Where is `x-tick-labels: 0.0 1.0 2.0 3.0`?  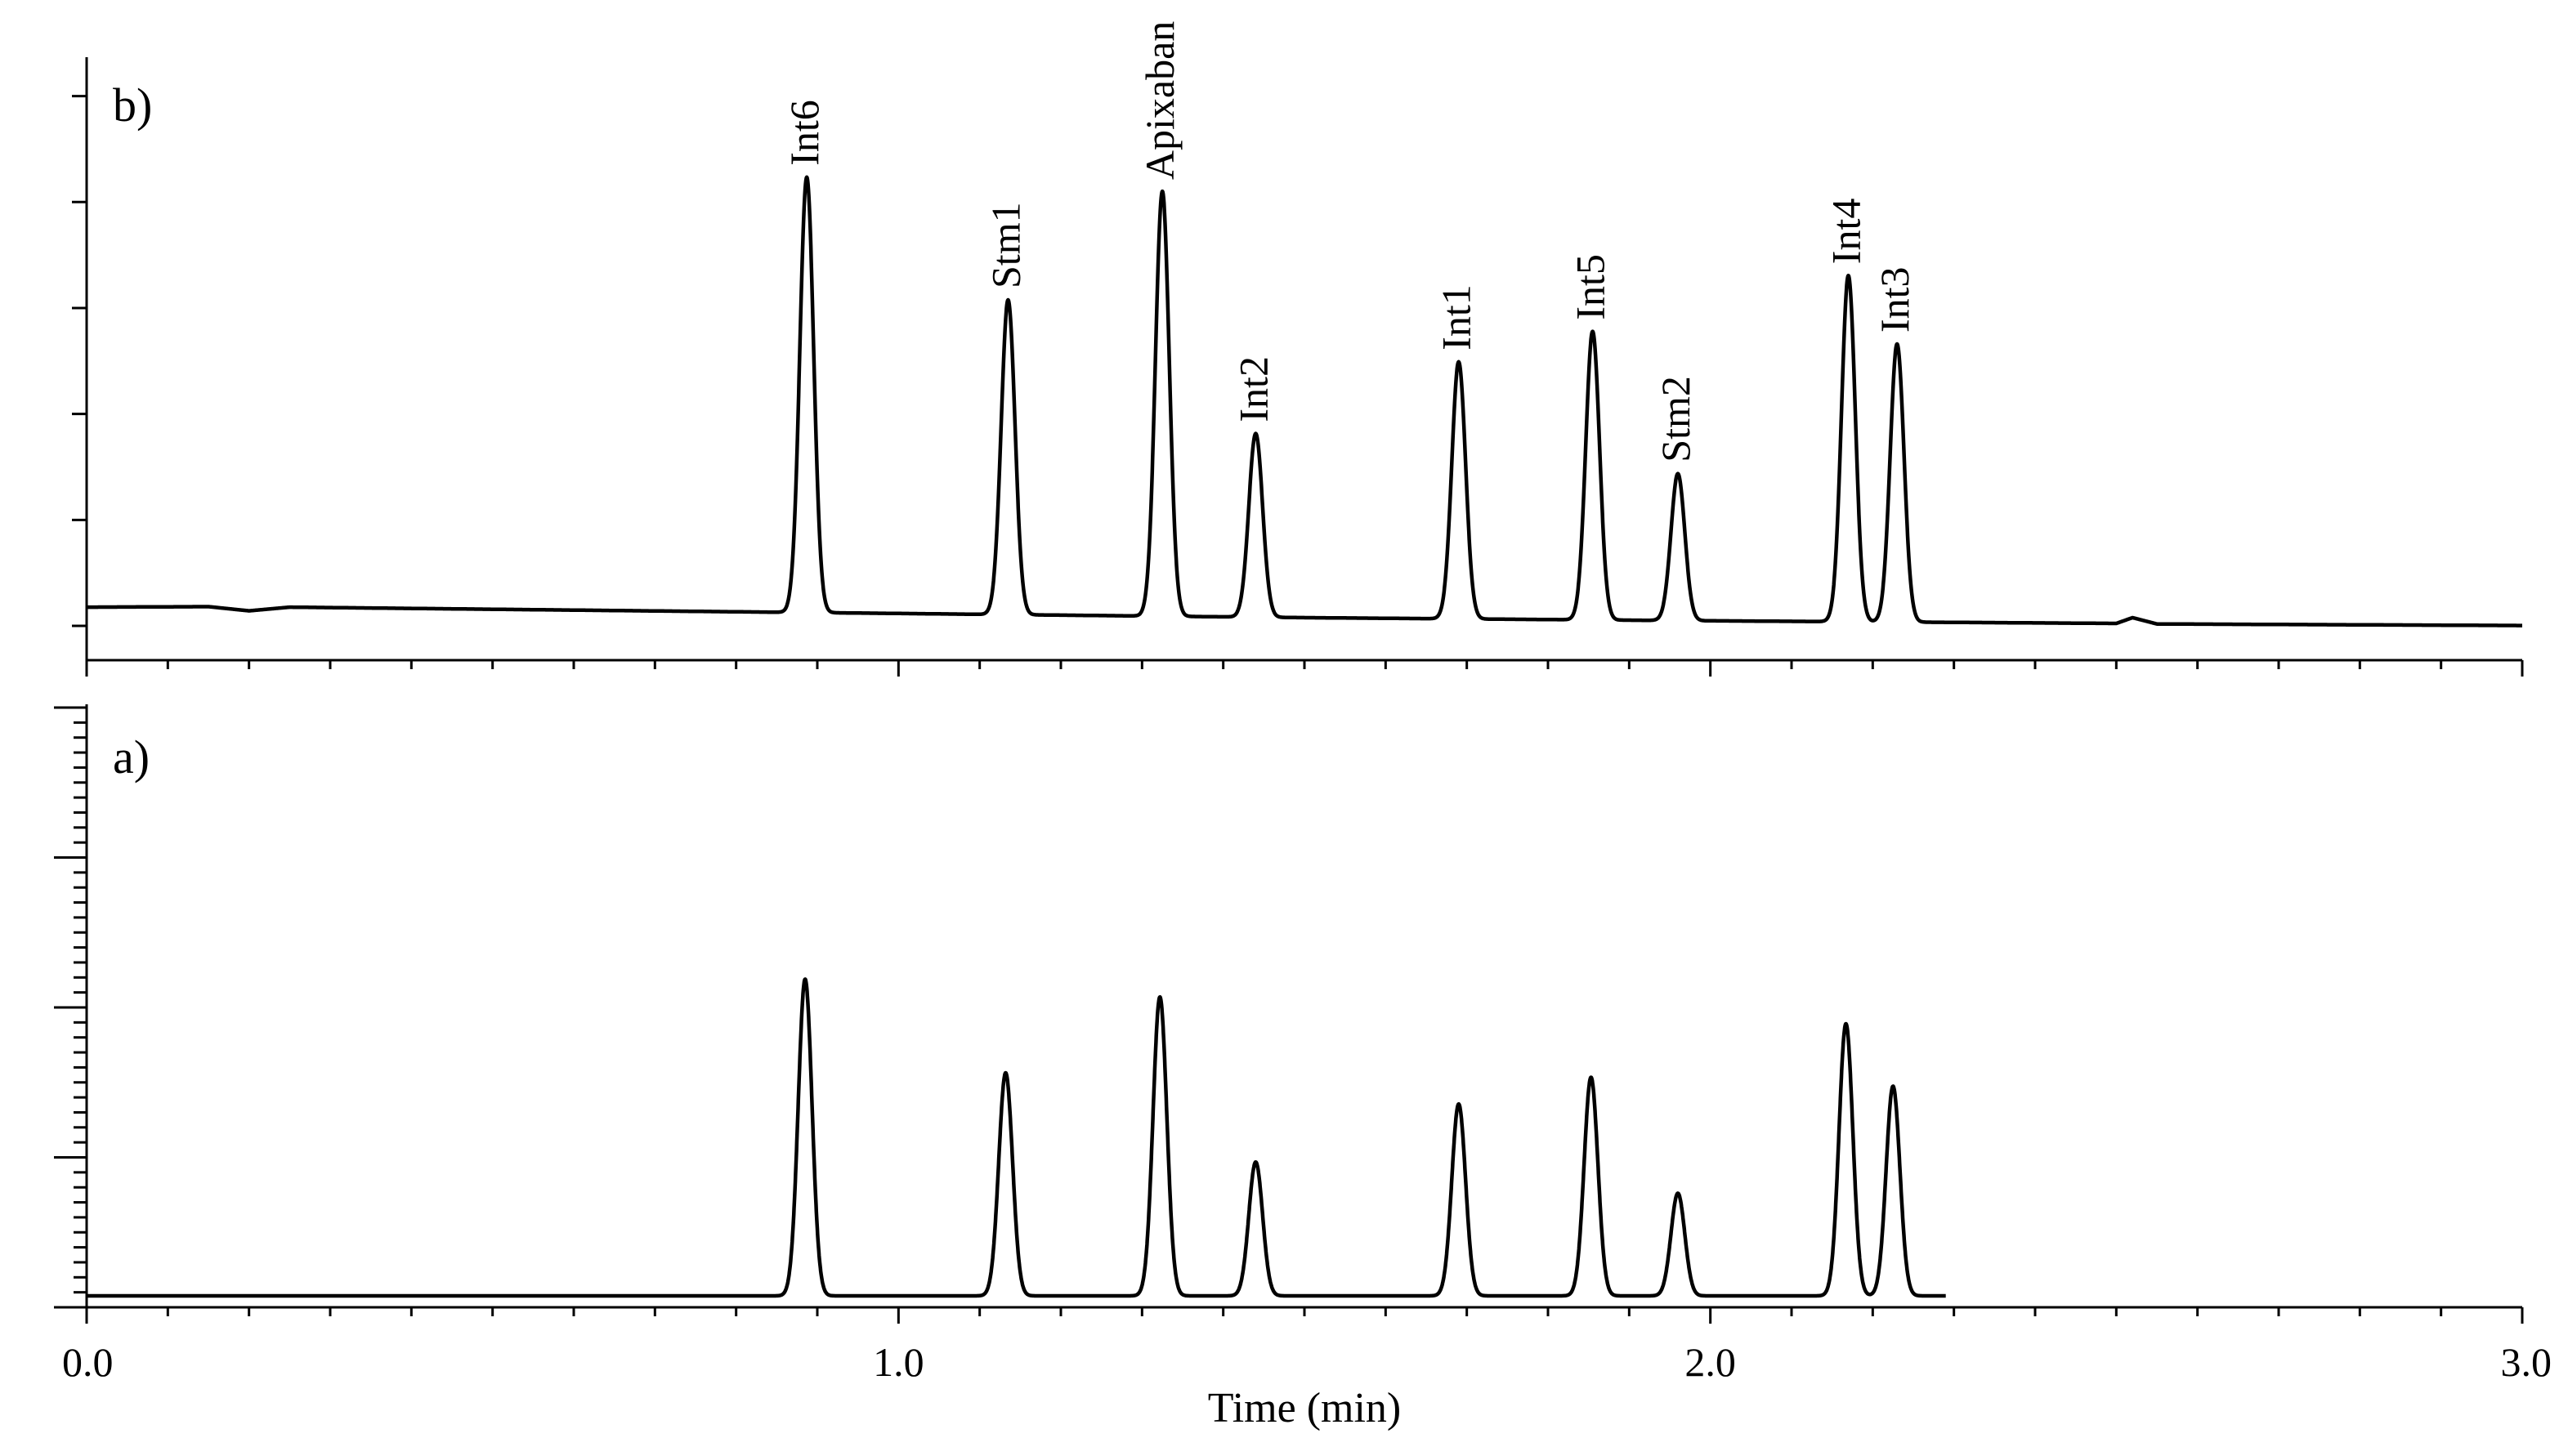
x-tick-labels: 0.0 1.0 2.0 3.0 is located at coordinates (1307, 1362).